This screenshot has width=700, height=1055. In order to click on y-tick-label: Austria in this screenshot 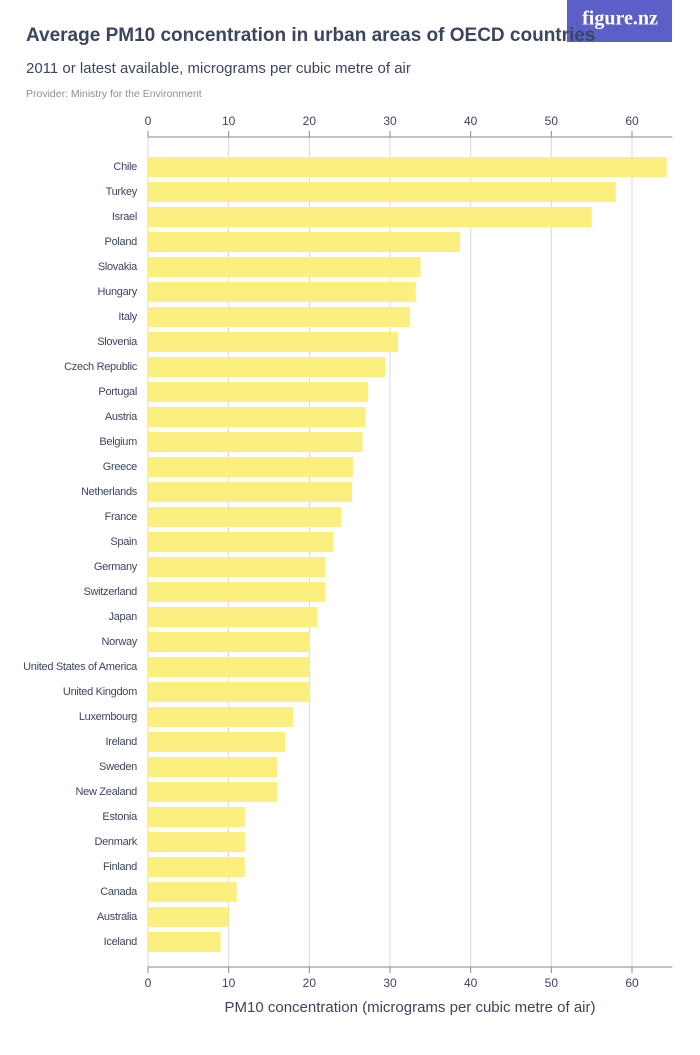, I will do `click(121, 417)`.